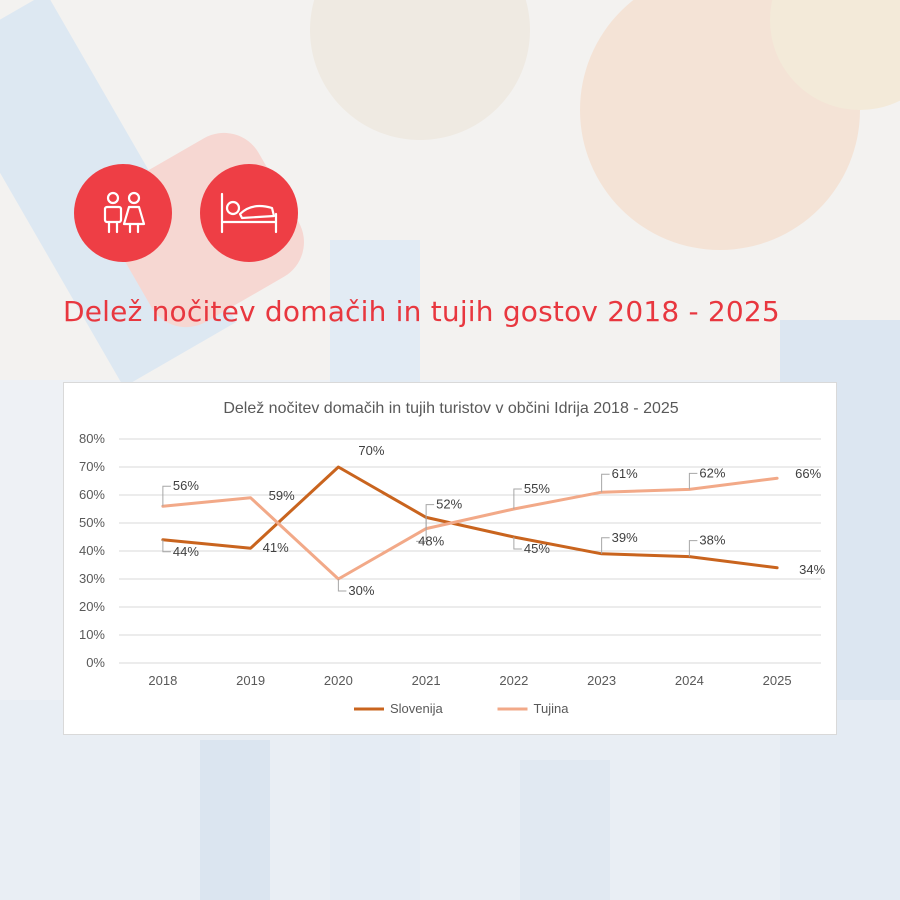 This screenshot has width=900, height=900. I want to click on people-icon, so click(124, 212).